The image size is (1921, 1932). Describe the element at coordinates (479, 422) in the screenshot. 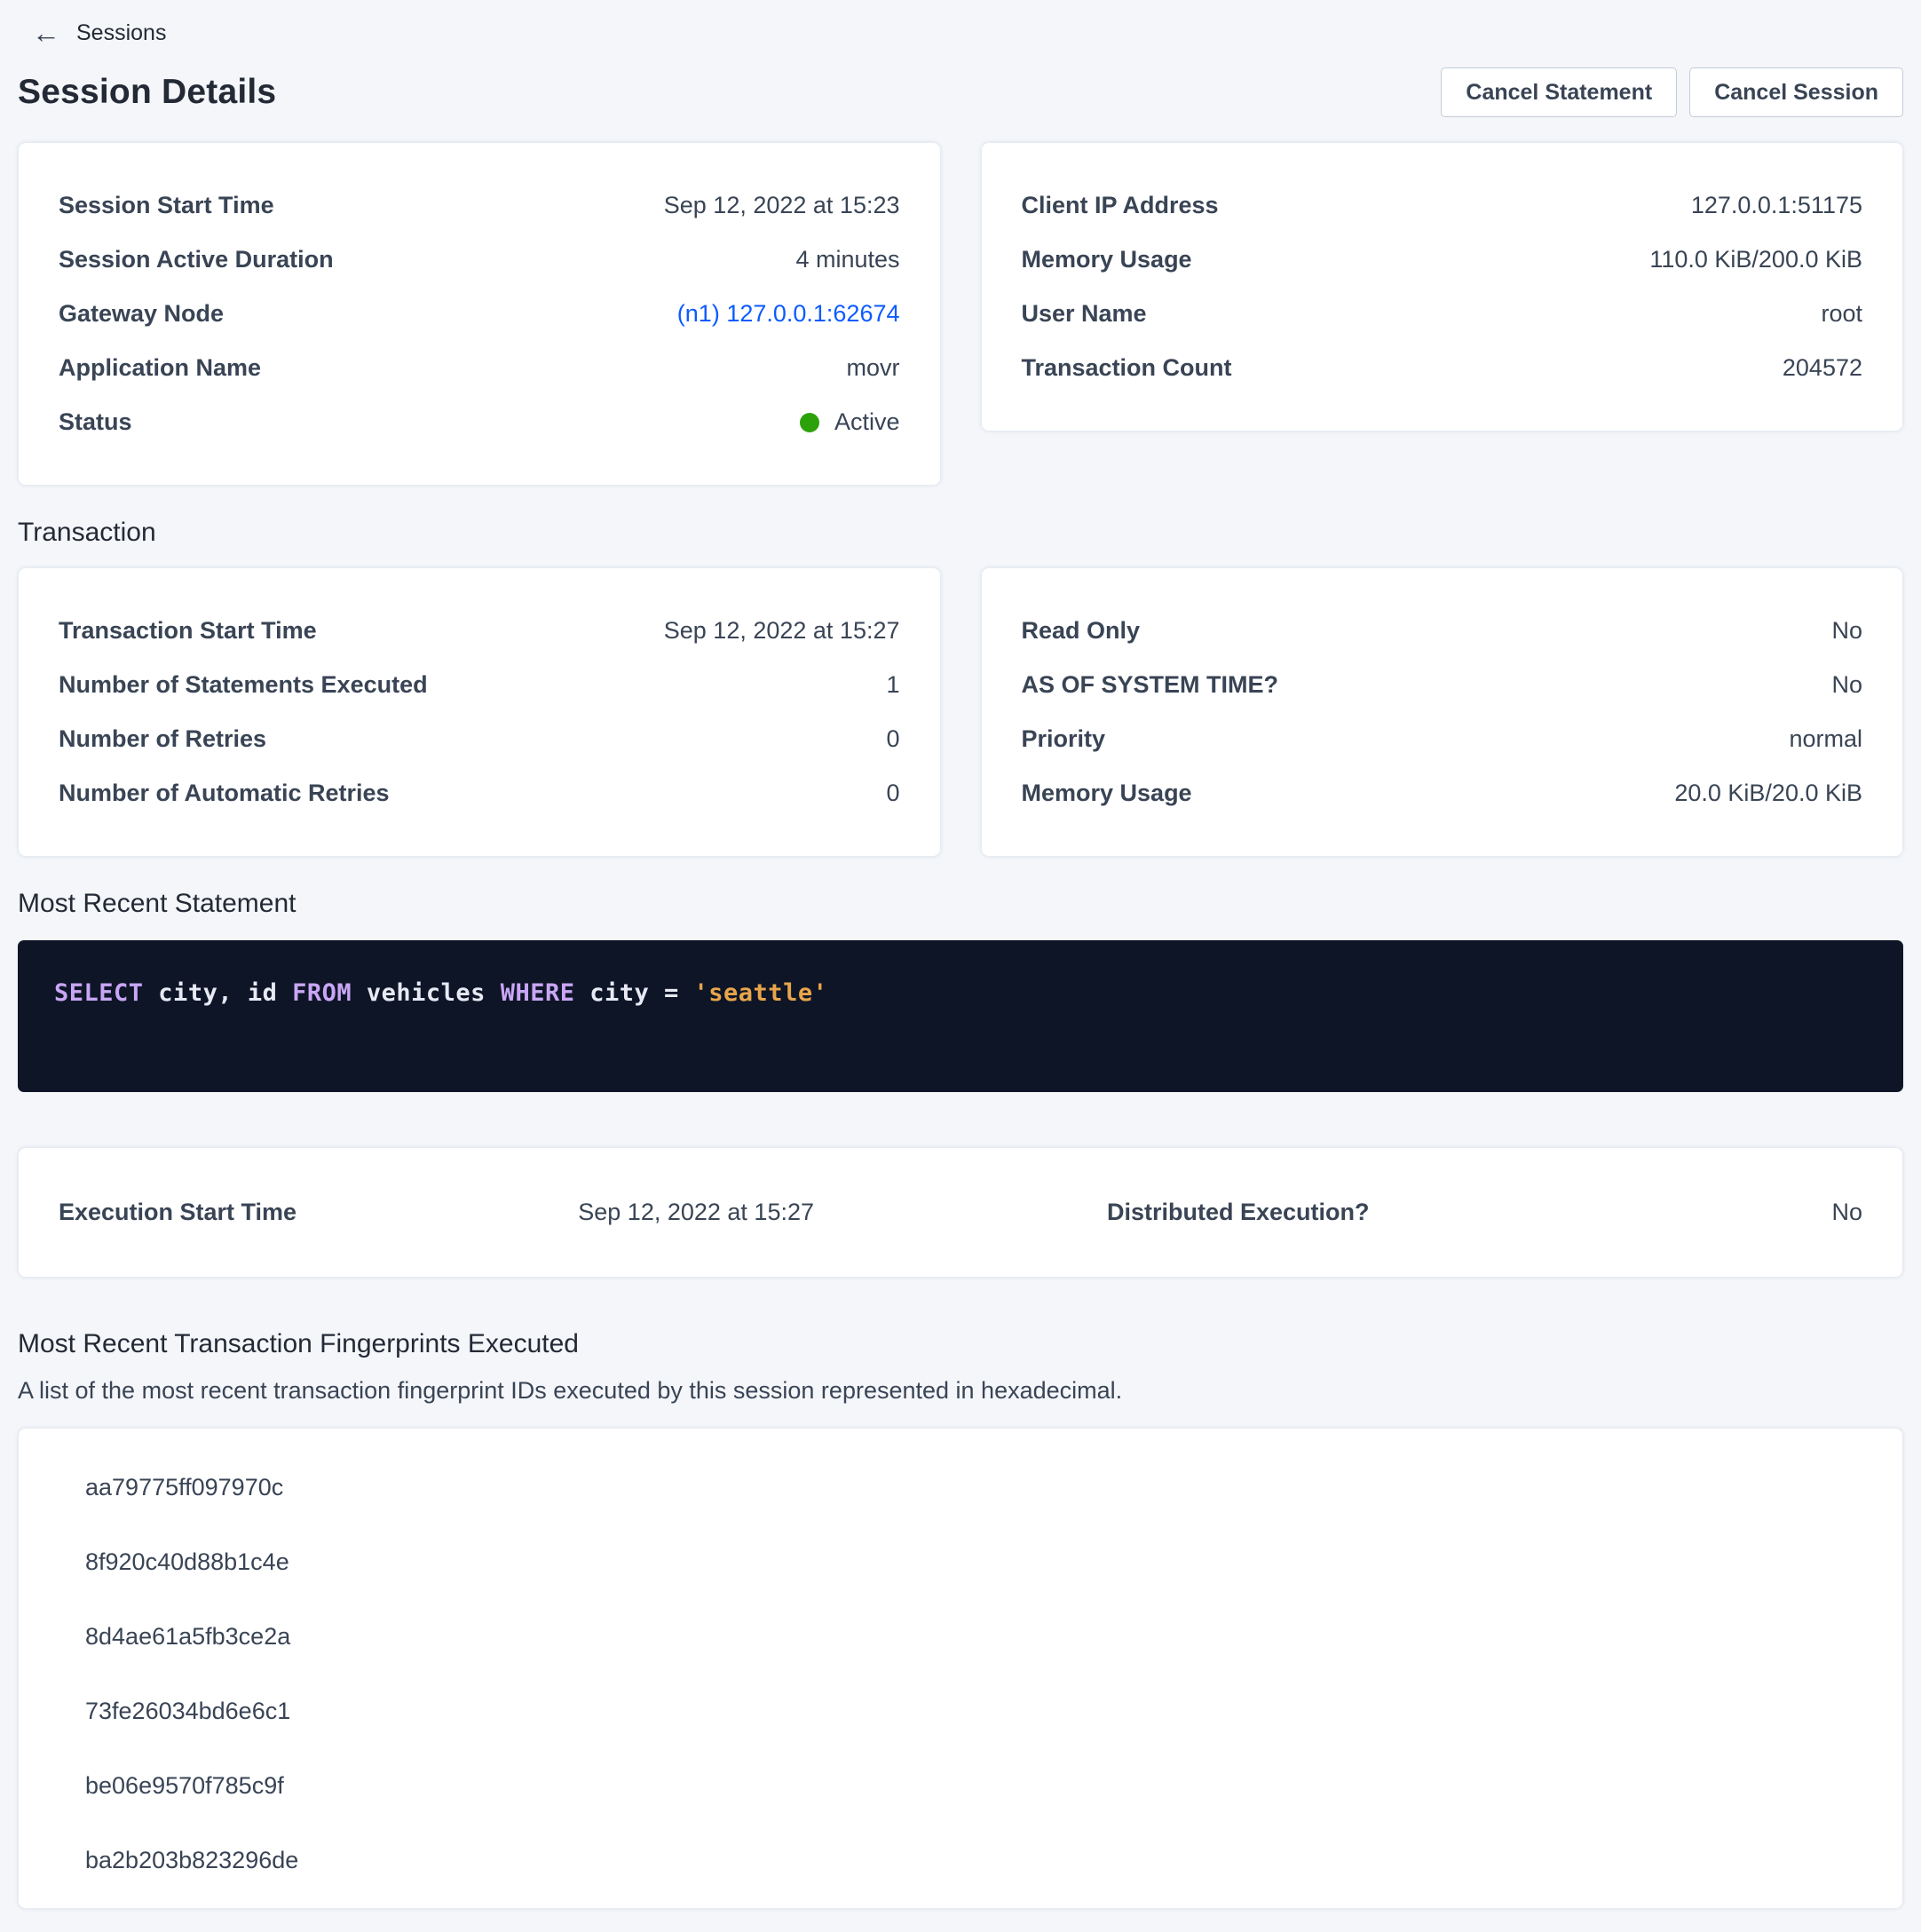

I see `summary-row: Status Active` at that location.